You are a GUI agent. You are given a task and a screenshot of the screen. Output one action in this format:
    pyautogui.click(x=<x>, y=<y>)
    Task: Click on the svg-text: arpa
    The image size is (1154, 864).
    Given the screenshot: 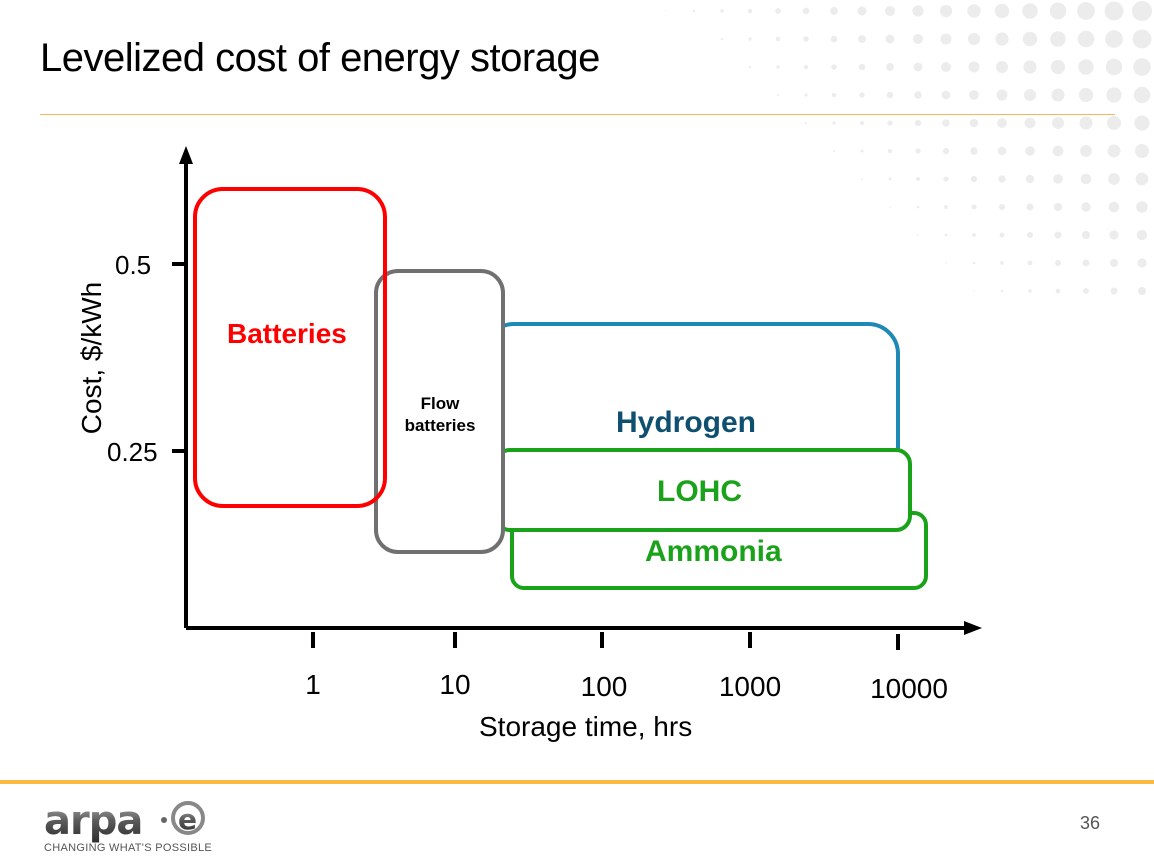 What is the action you would take?
    pyautogui.click(x=93, y=821)
    